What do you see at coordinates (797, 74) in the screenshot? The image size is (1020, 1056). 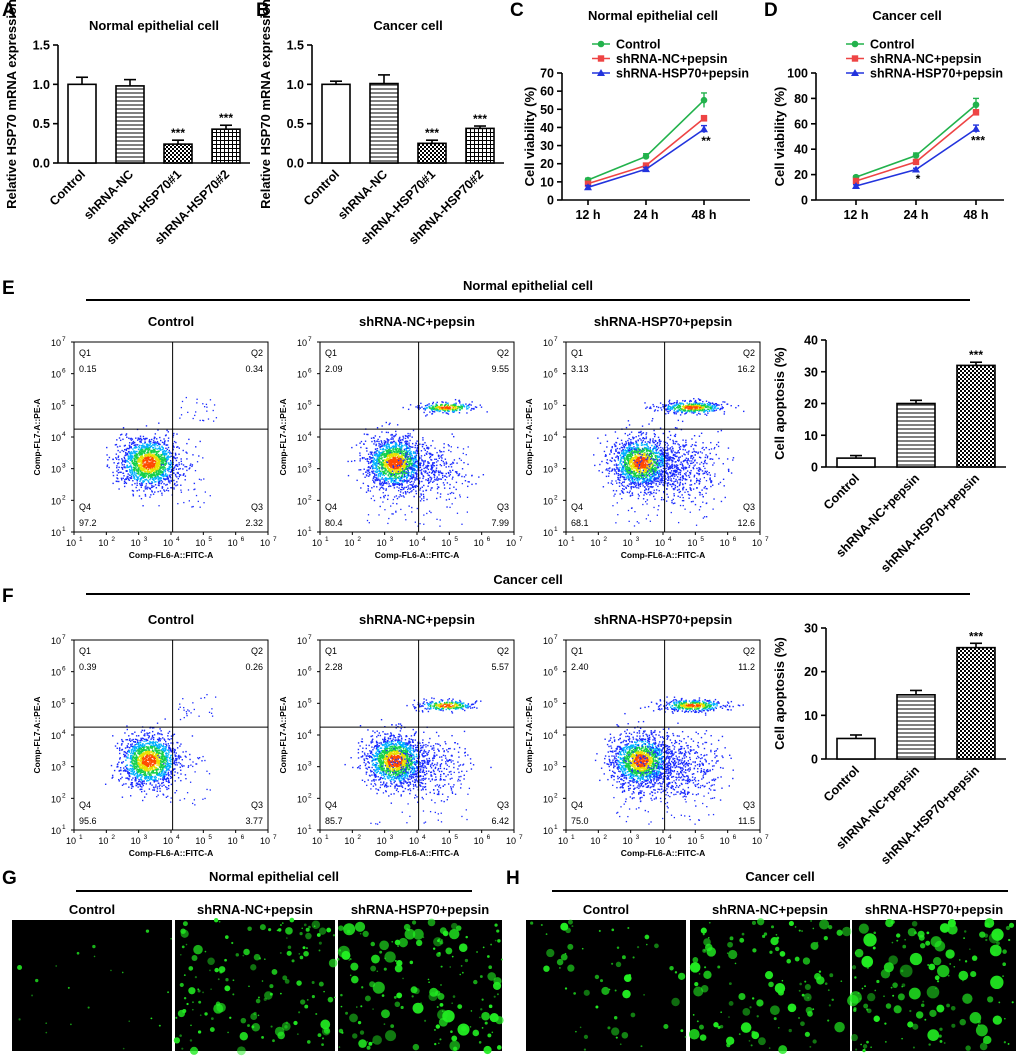 I see `y-tick-label: 100` at bounding box center [797, 74].